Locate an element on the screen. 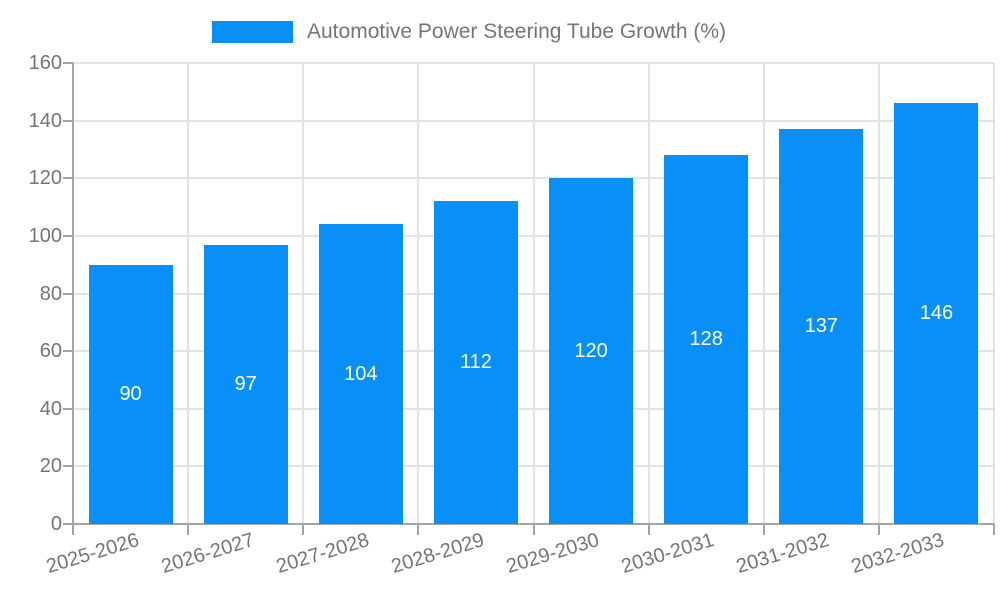  legend-swatch is located at coordinates (252, 32).